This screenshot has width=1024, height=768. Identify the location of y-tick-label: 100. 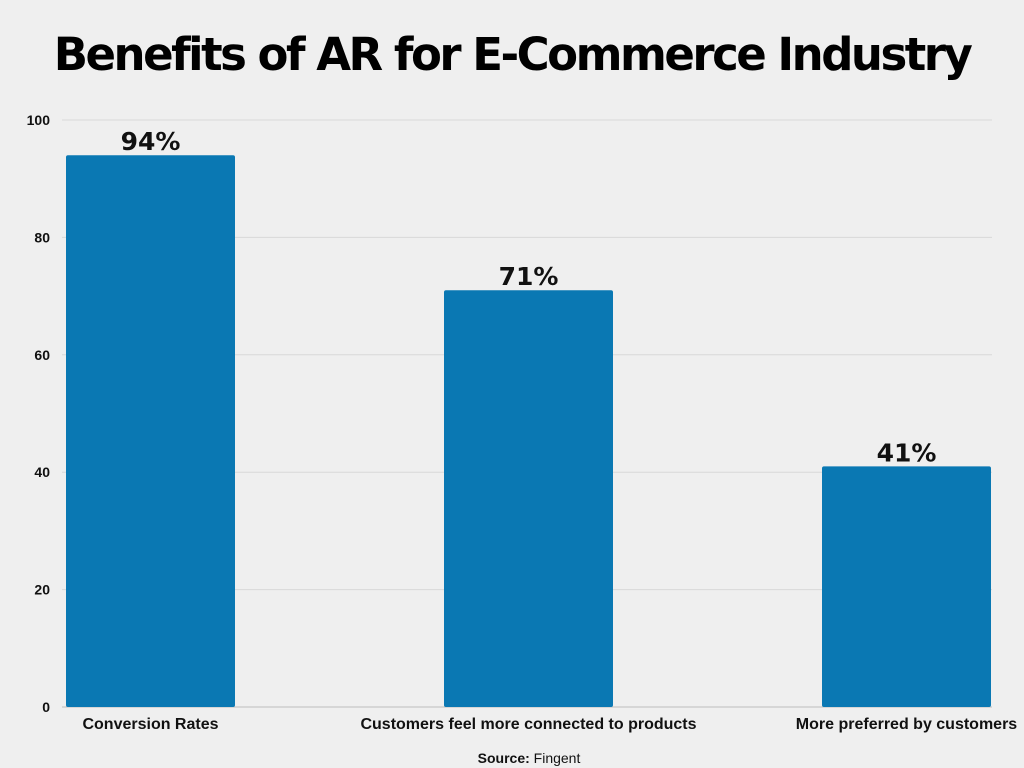
(39, 120).